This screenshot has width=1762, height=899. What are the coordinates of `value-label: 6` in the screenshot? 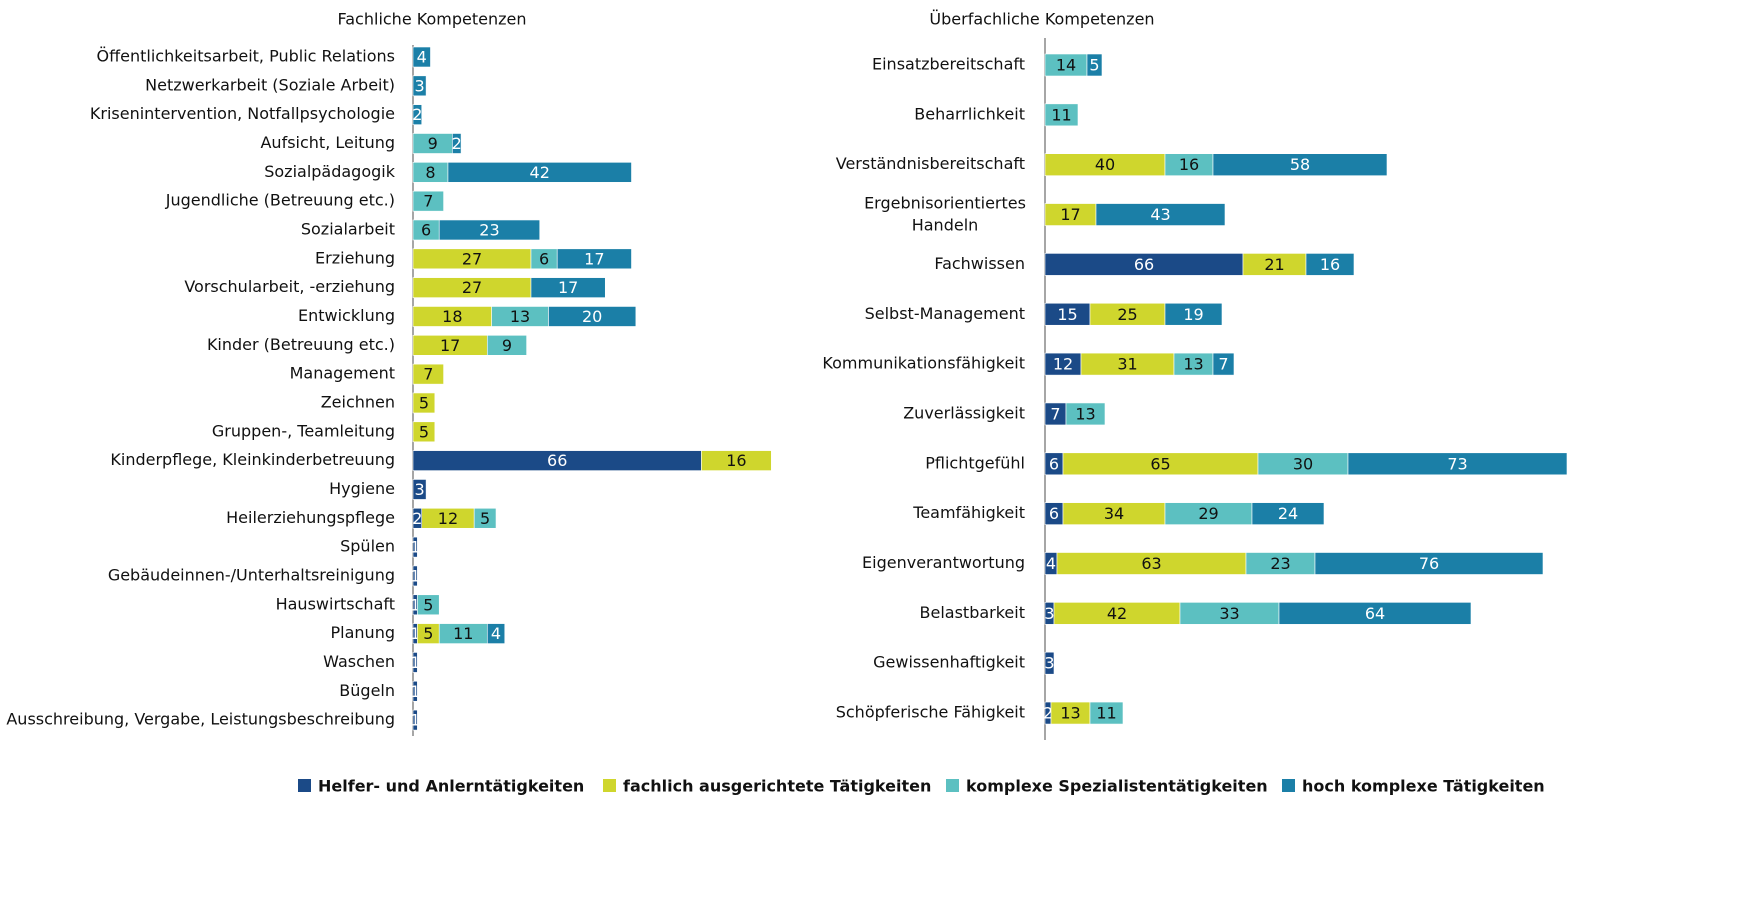 It's located at (544, 258).